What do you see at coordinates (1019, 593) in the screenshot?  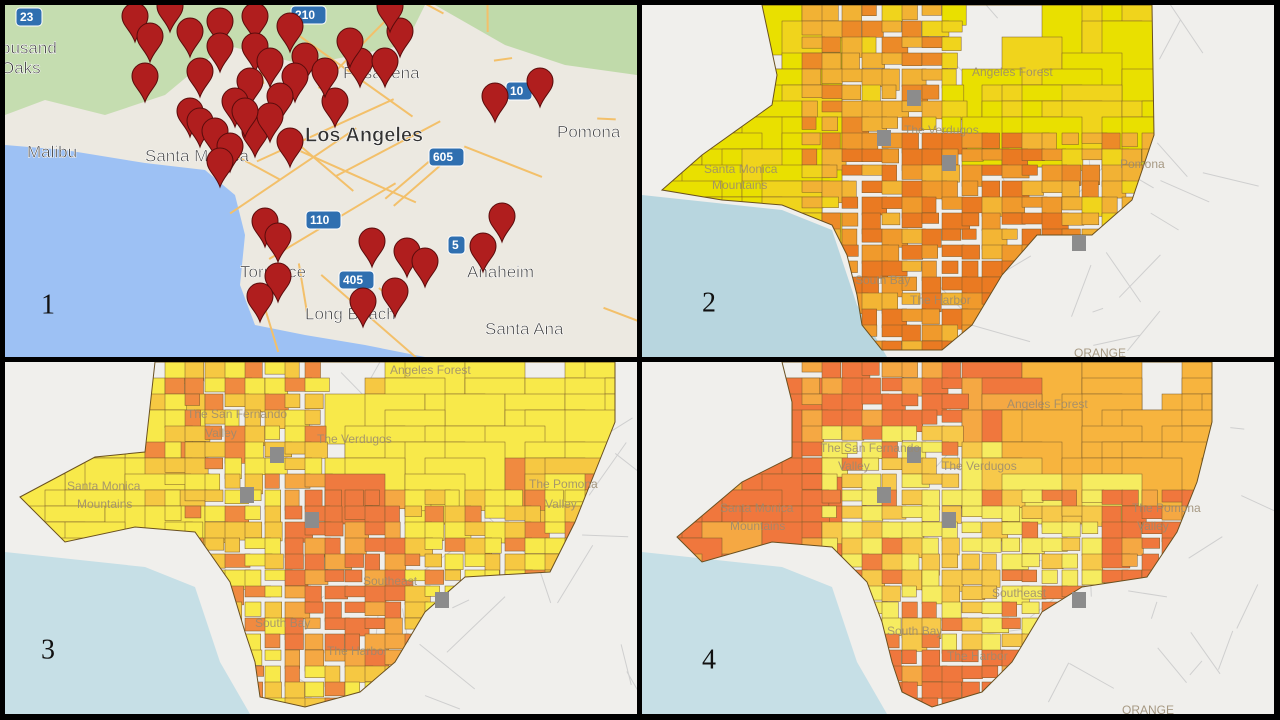 I see `area-label: Southeast` at bounding box center [1019, 593].